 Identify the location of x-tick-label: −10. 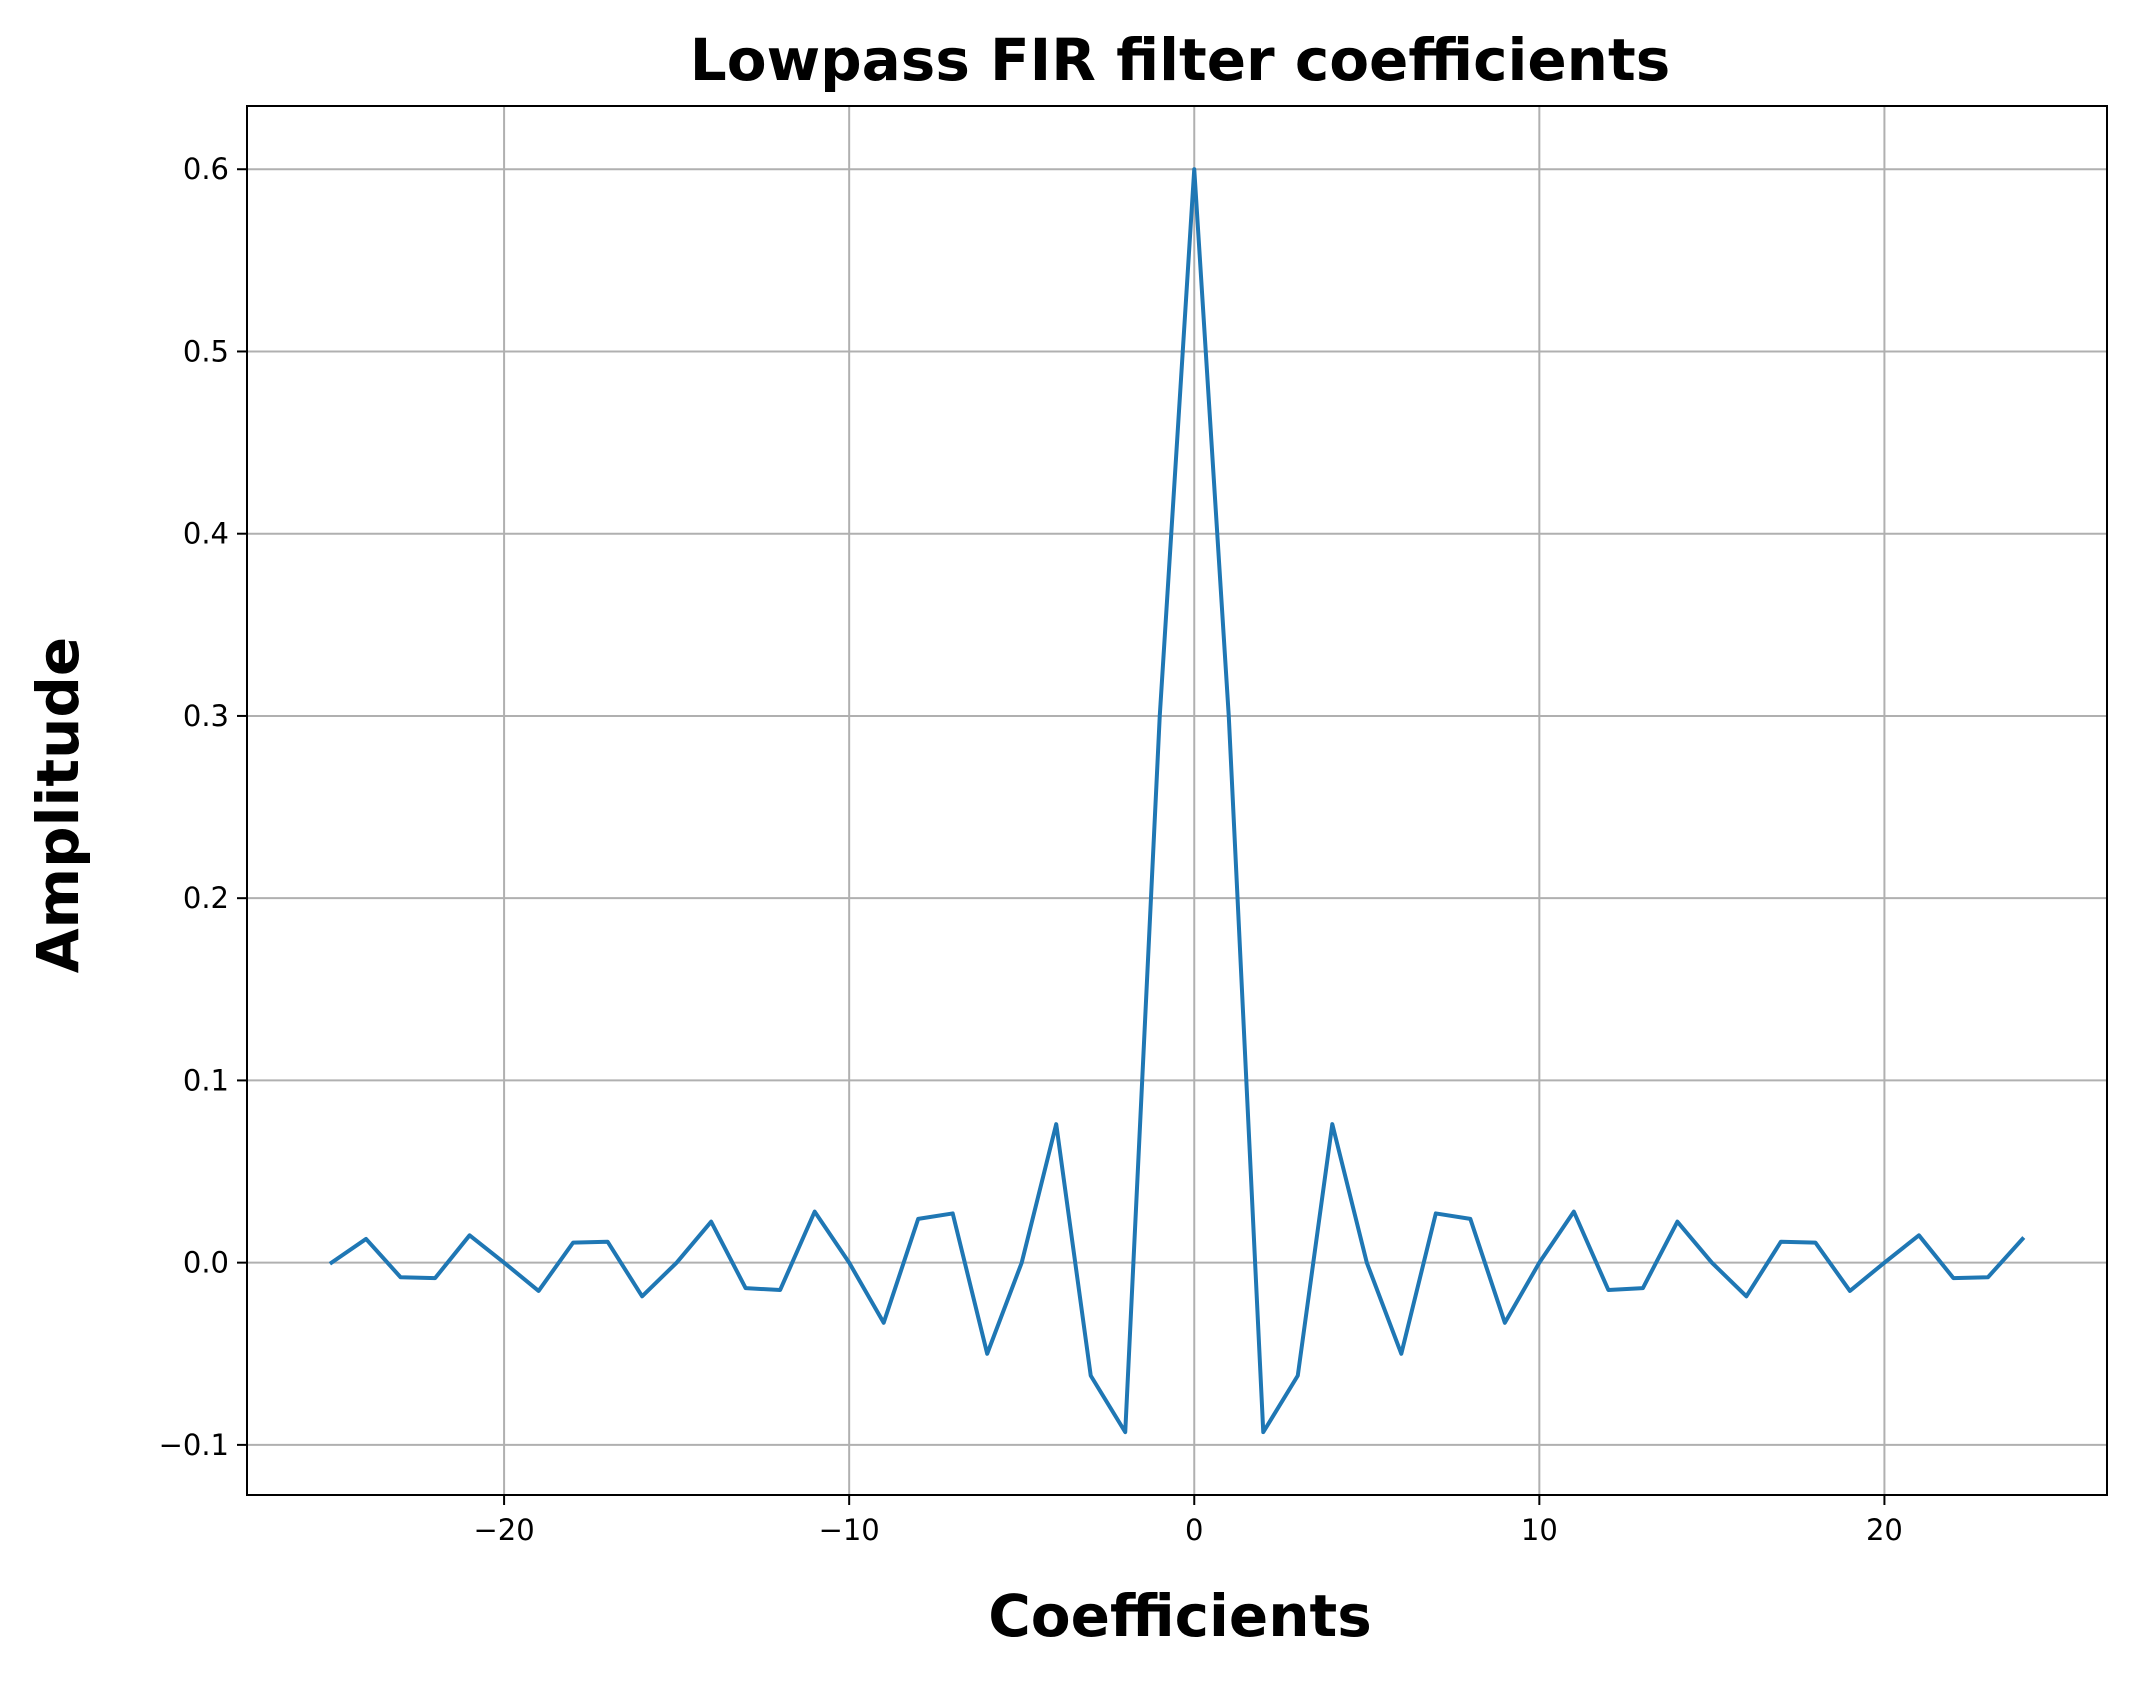
(849, 1530).